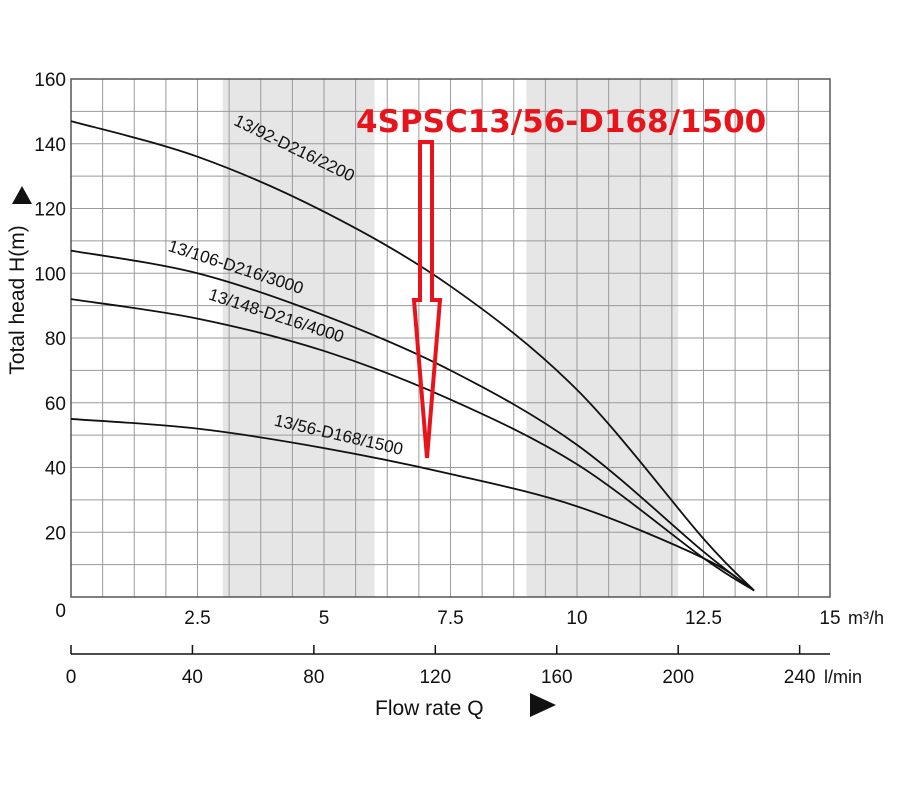  What do you see at coordinates (441, 666) in the screenshot?
I see `x-tick-labels-lmin: 0 40 80 120 160 200 240` at bounding box center [441, 666].